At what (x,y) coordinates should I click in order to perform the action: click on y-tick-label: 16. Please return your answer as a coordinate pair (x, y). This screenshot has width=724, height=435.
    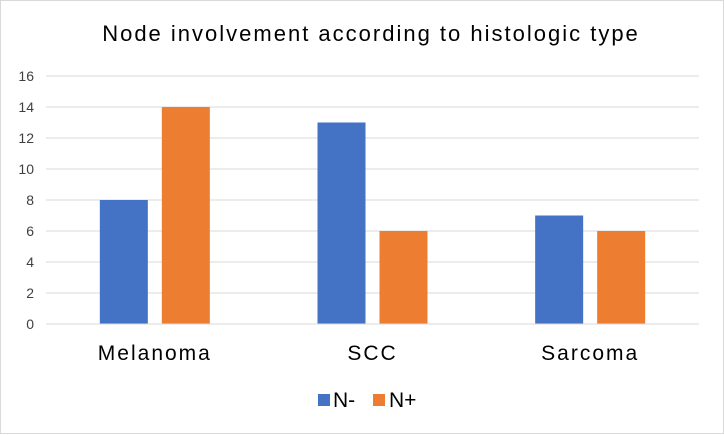
    Looking at the image, I should click on (26, 76).